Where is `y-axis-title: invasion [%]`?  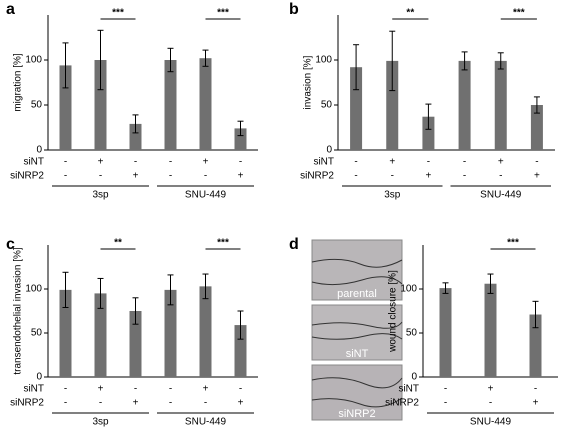 y-axis-title: invasion [%] is located at coordinates (308, 82).